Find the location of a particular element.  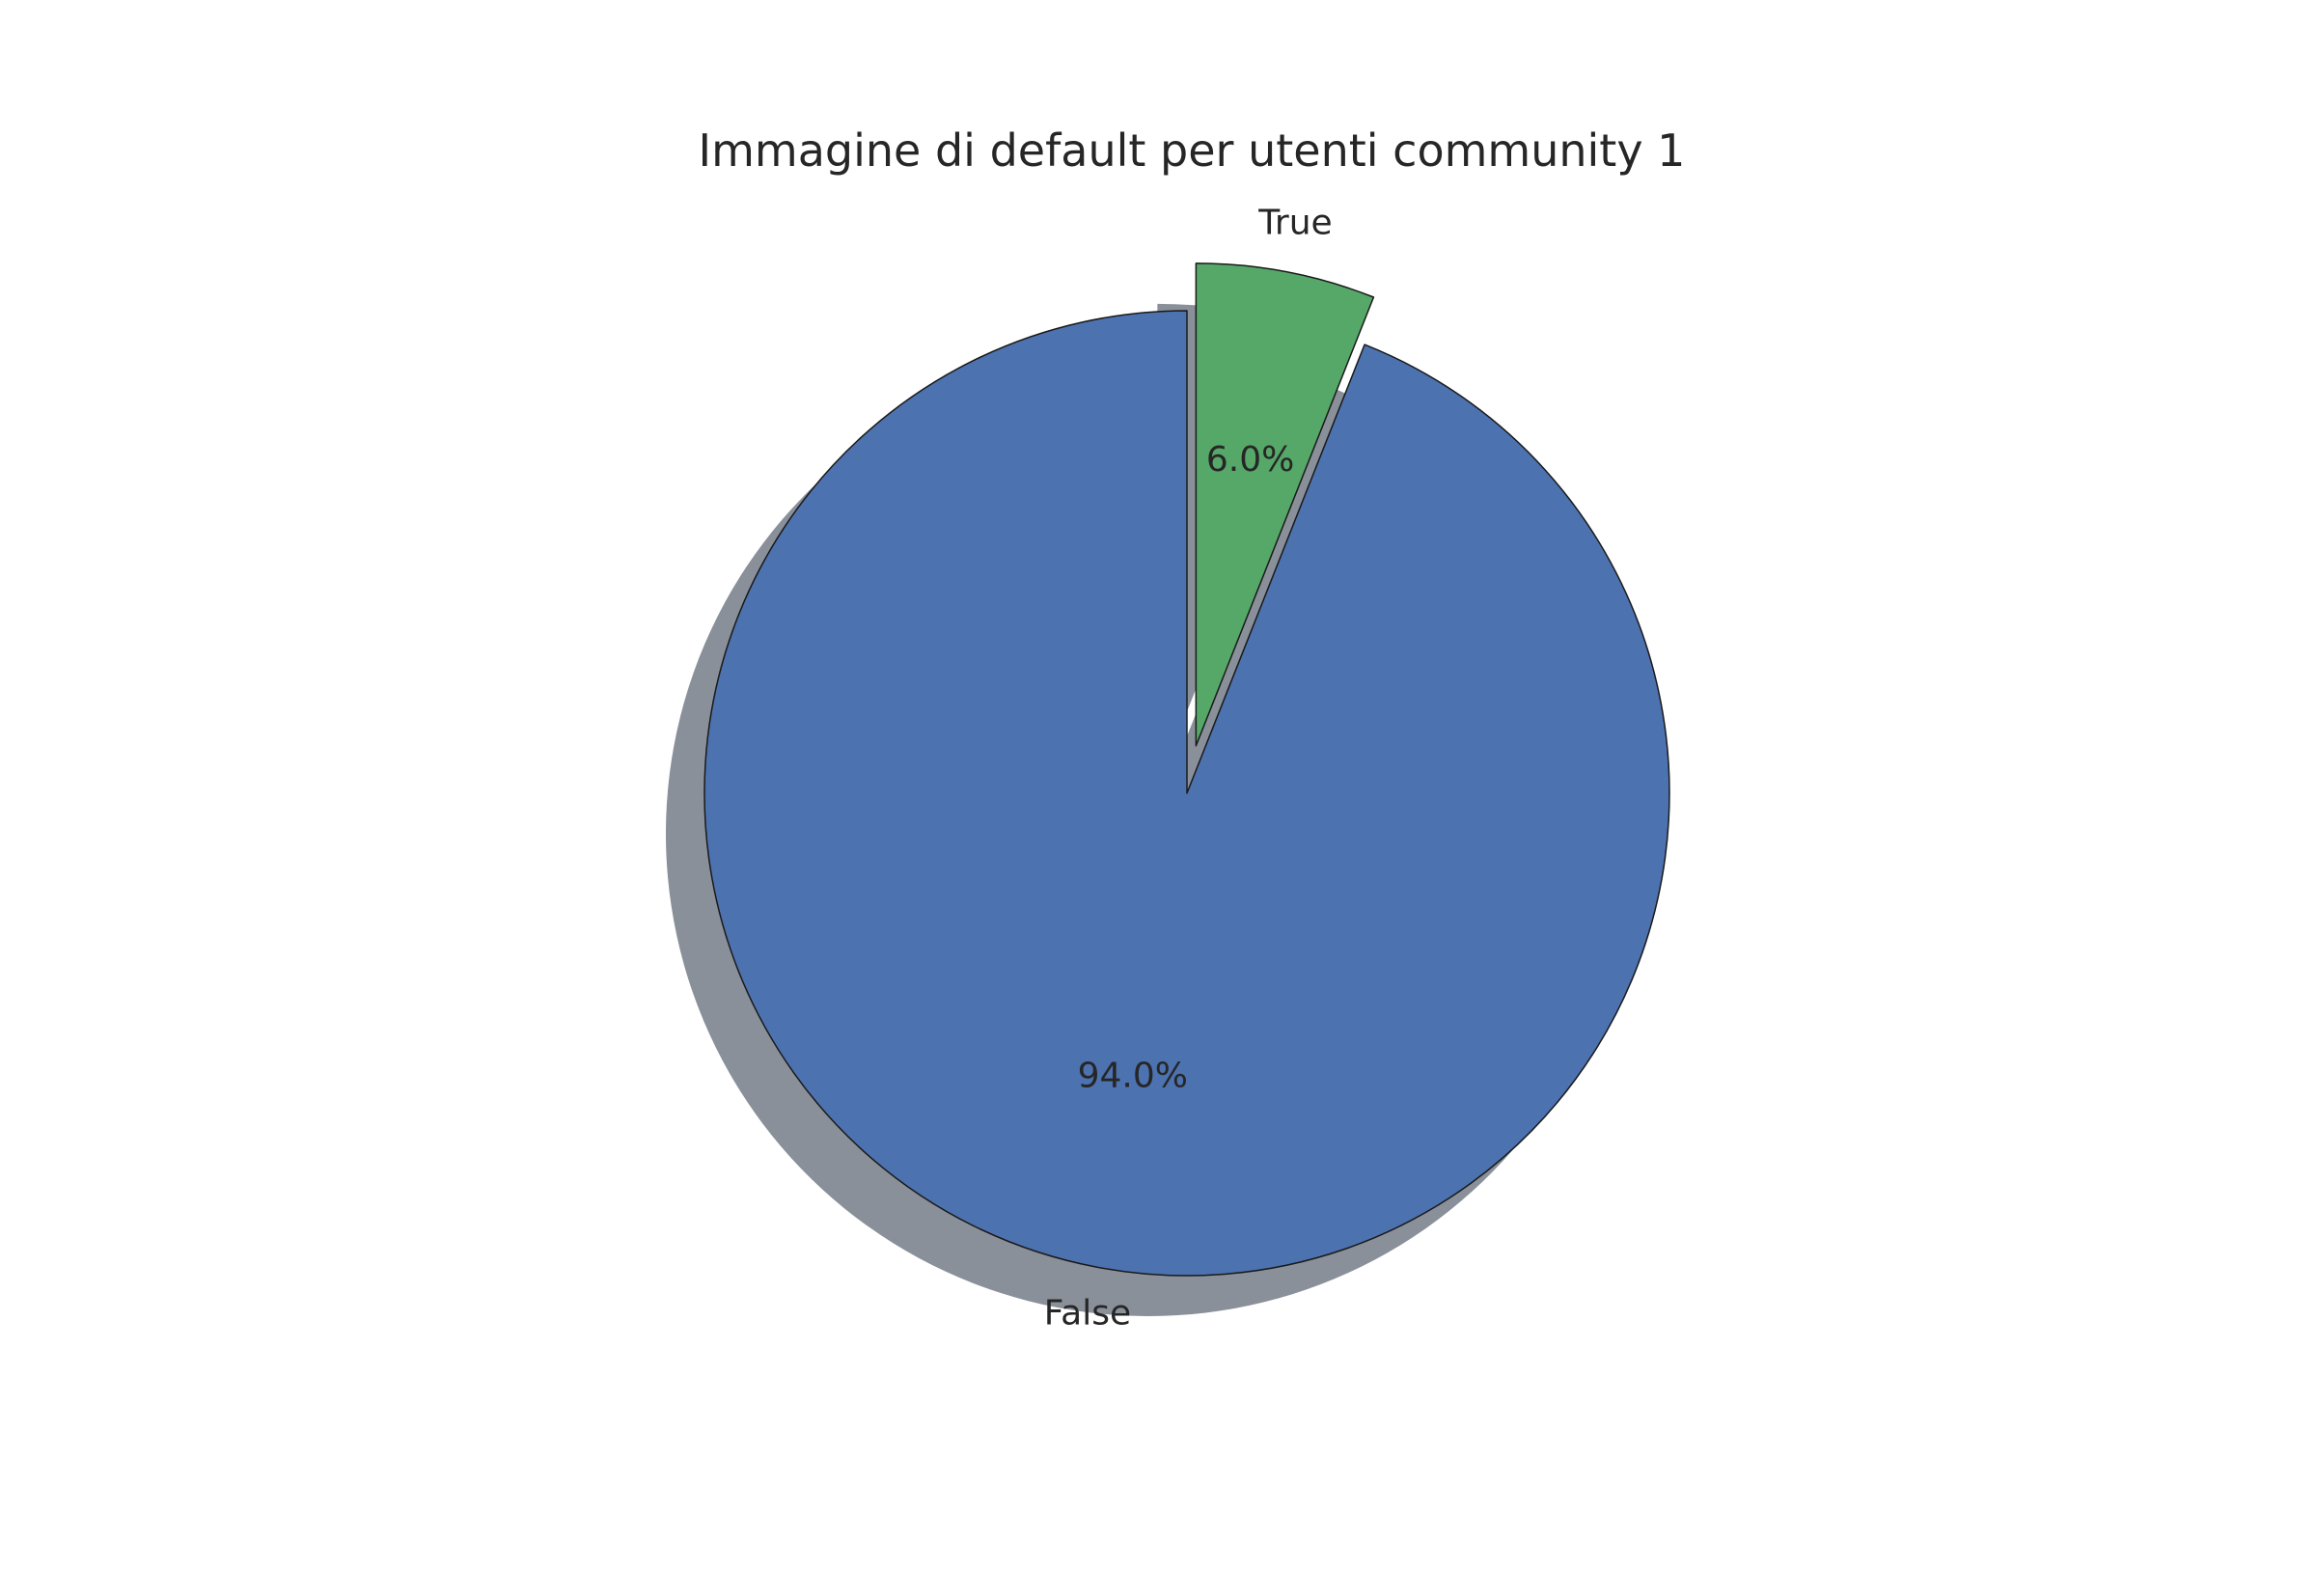

pie-label-layer: False 94.0% True 6.0% is located at coordinates (1188, 769).